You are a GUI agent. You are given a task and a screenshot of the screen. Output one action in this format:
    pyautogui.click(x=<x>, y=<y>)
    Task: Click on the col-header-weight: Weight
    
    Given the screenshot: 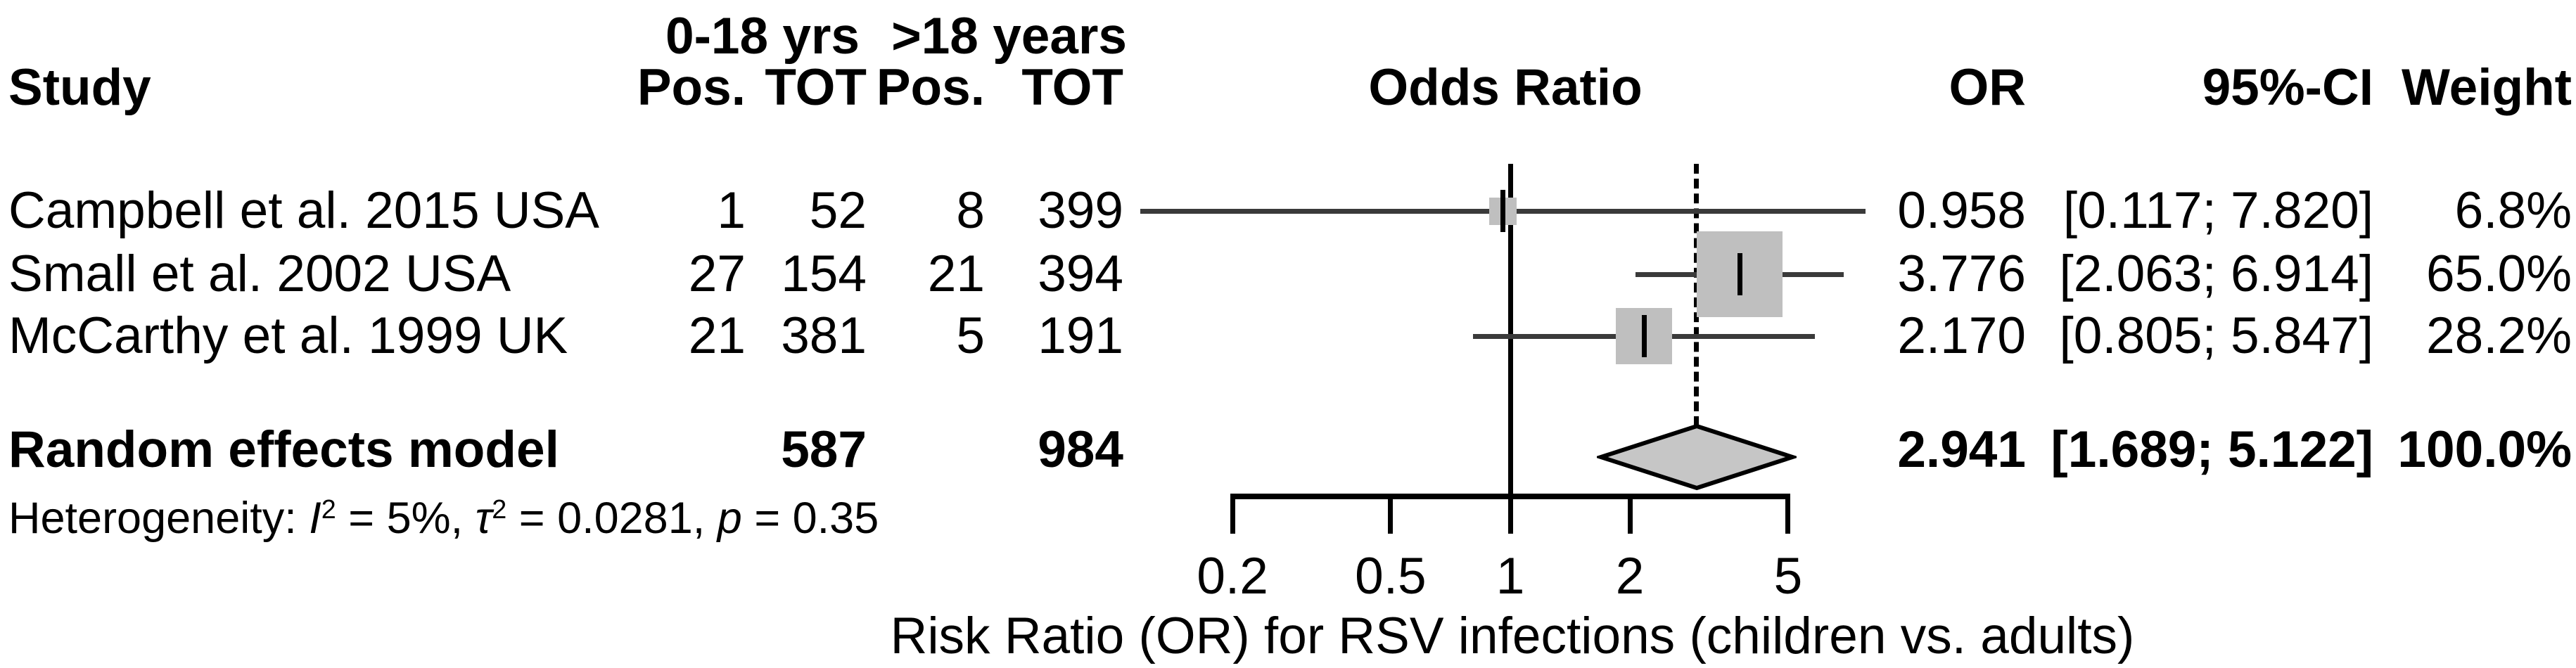 What is the action you would take?
    pyautogui.click(x=2487, y=87)
    